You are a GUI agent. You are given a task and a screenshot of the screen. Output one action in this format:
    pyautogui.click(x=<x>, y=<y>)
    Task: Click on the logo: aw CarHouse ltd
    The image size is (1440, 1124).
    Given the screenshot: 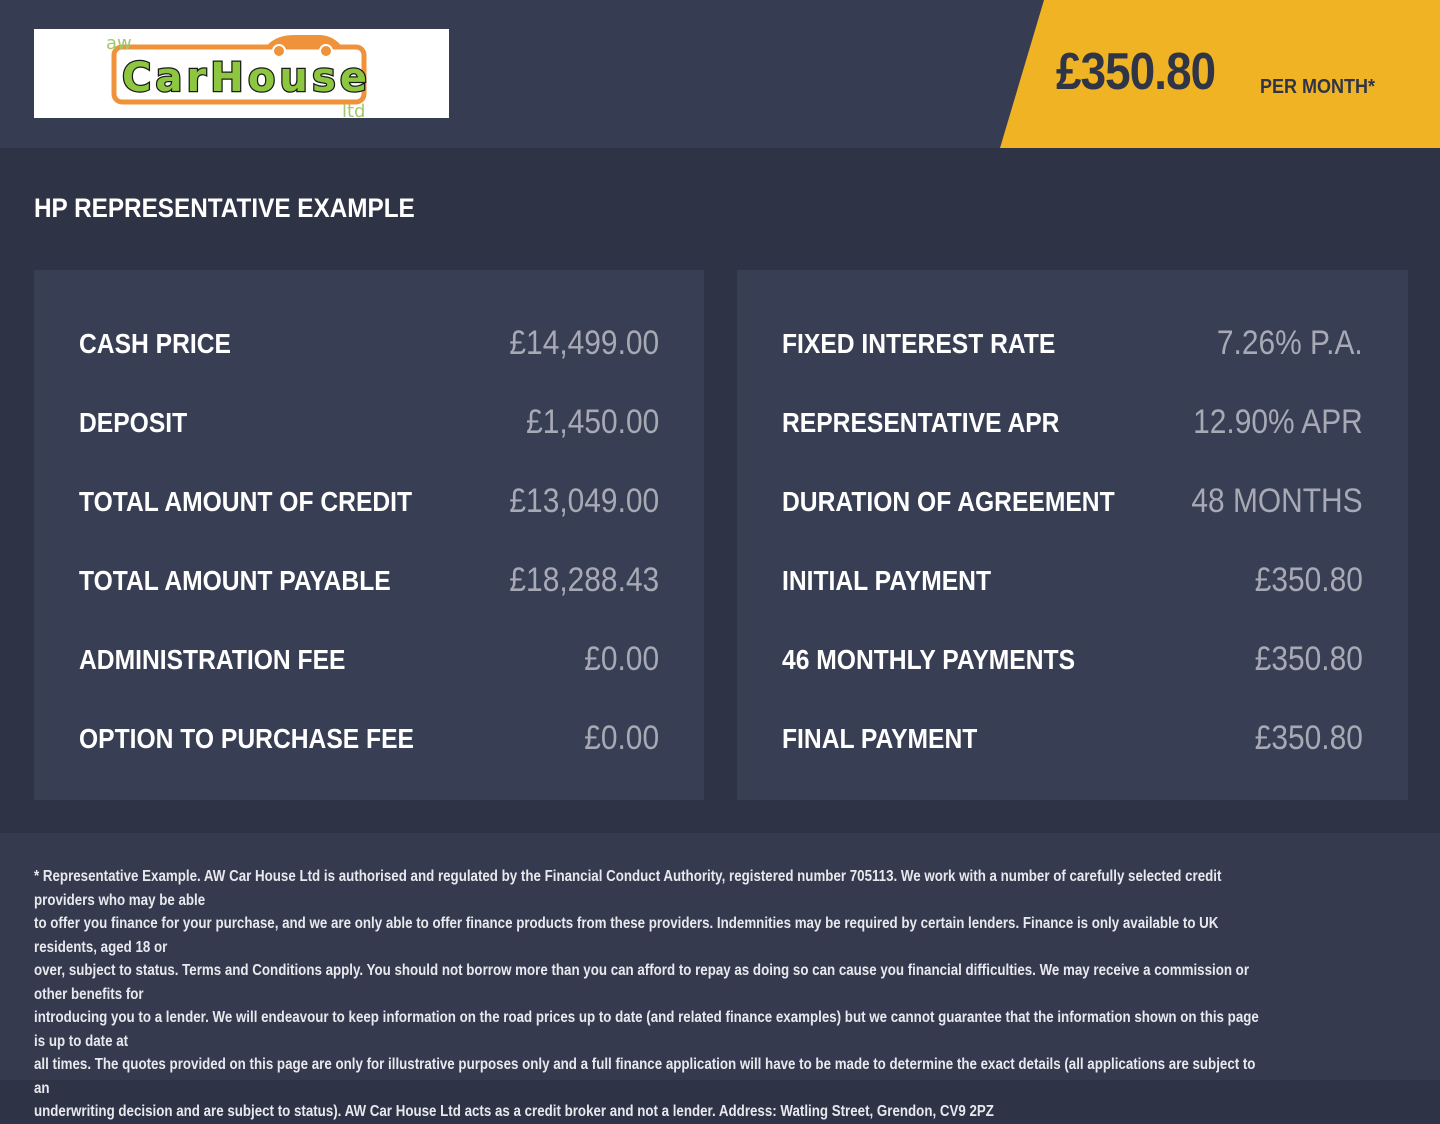 What is the action you would take?
    pyautogui.click(x=241, y=75)
    